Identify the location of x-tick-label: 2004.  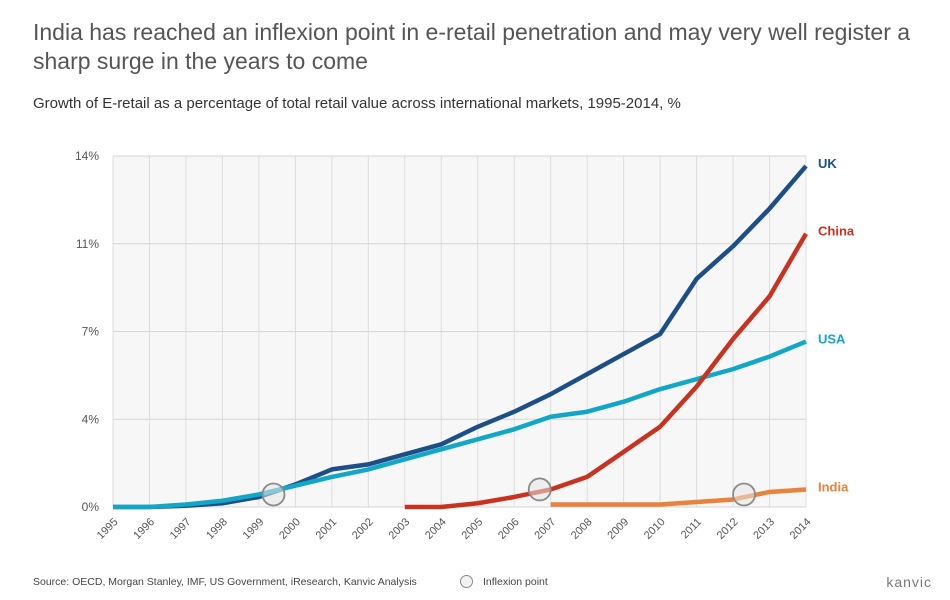
(436, 529).